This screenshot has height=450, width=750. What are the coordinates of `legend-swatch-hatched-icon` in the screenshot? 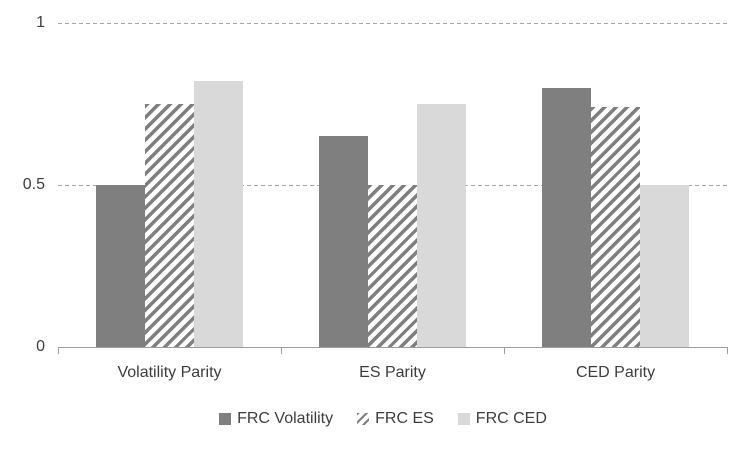 It's located at (363, 419).